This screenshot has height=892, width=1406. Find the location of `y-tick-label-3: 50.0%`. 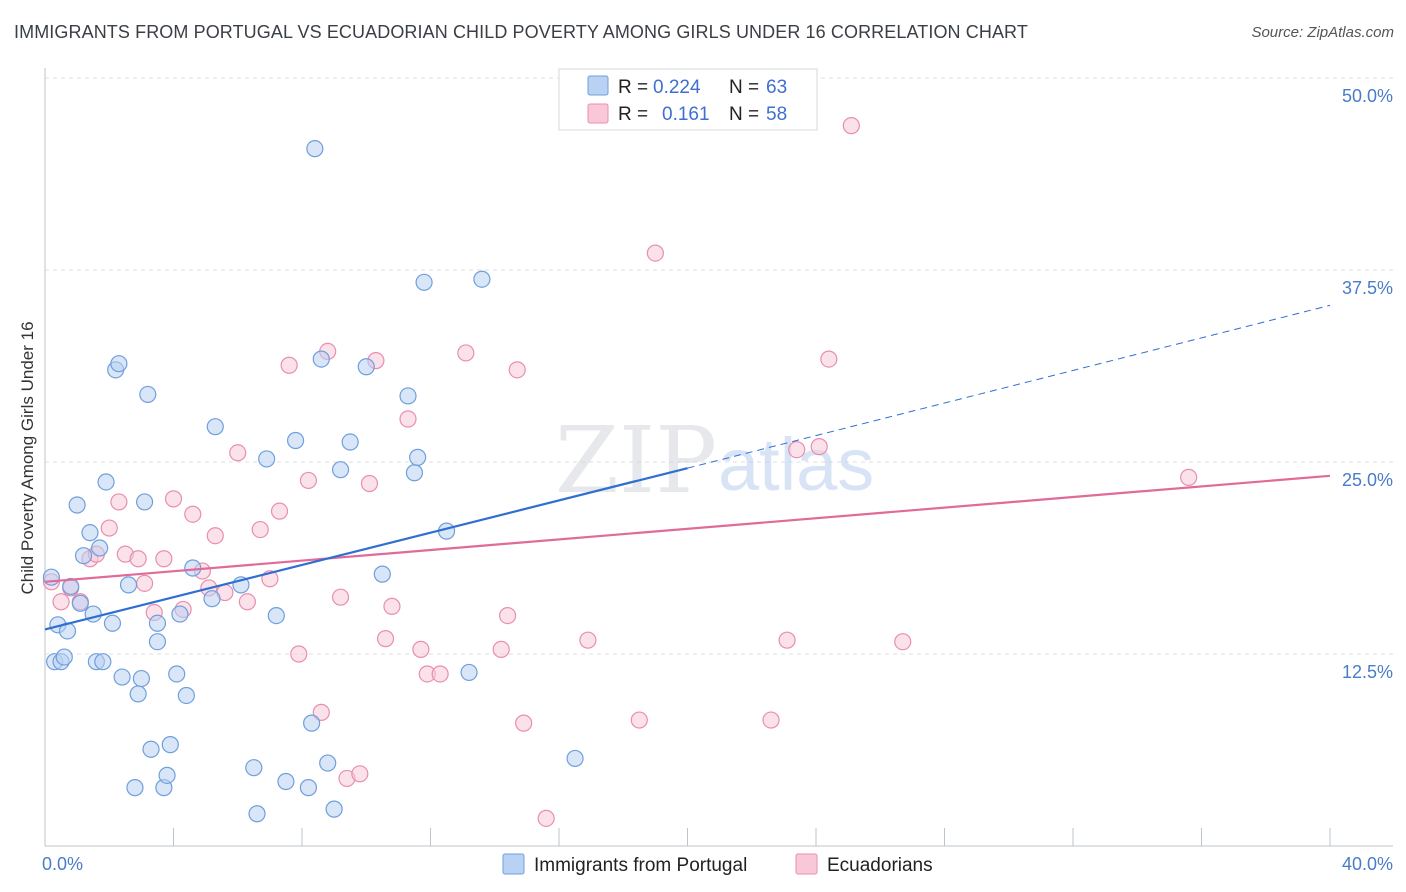

y-tick-label-3: 50.0% is located at coordinates (1367, 96).